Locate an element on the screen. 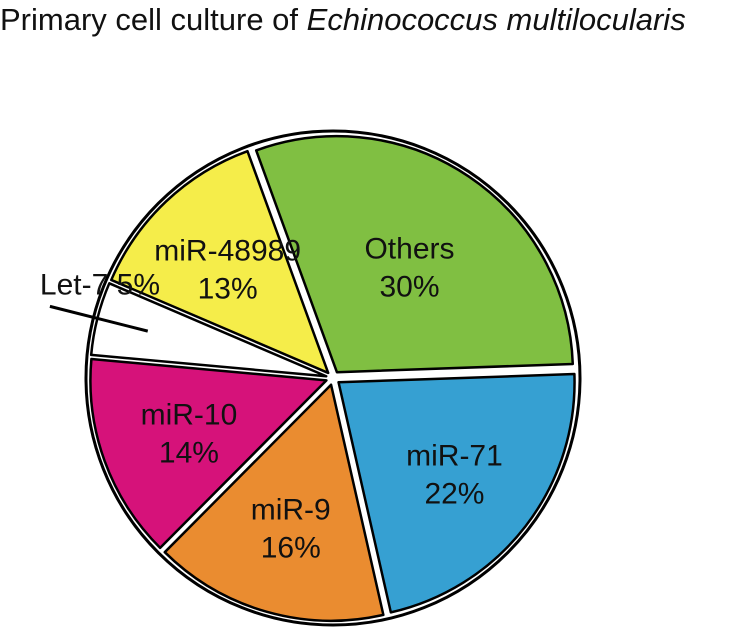  slice-value-label: 22% is located at coordinates (454, 494).